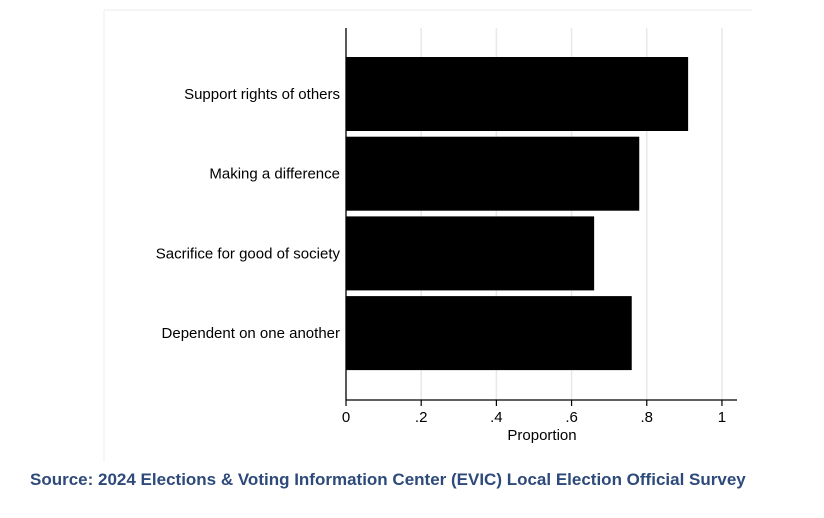 The width and height of the screenshot is (824, 518). I want to click on x-tick-label: .6, so click(571, 417).